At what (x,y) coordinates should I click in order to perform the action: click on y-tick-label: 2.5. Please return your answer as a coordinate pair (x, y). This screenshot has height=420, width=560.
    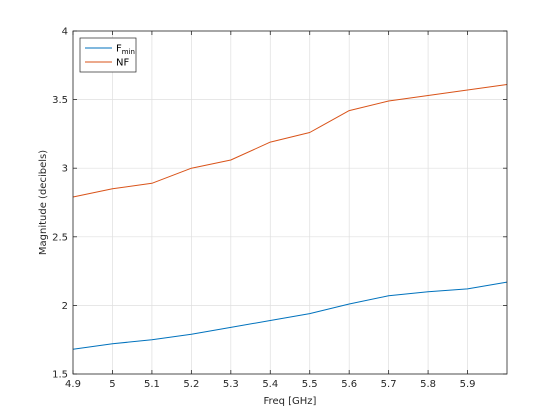
    Looking at the image, I should click on (60, 237).